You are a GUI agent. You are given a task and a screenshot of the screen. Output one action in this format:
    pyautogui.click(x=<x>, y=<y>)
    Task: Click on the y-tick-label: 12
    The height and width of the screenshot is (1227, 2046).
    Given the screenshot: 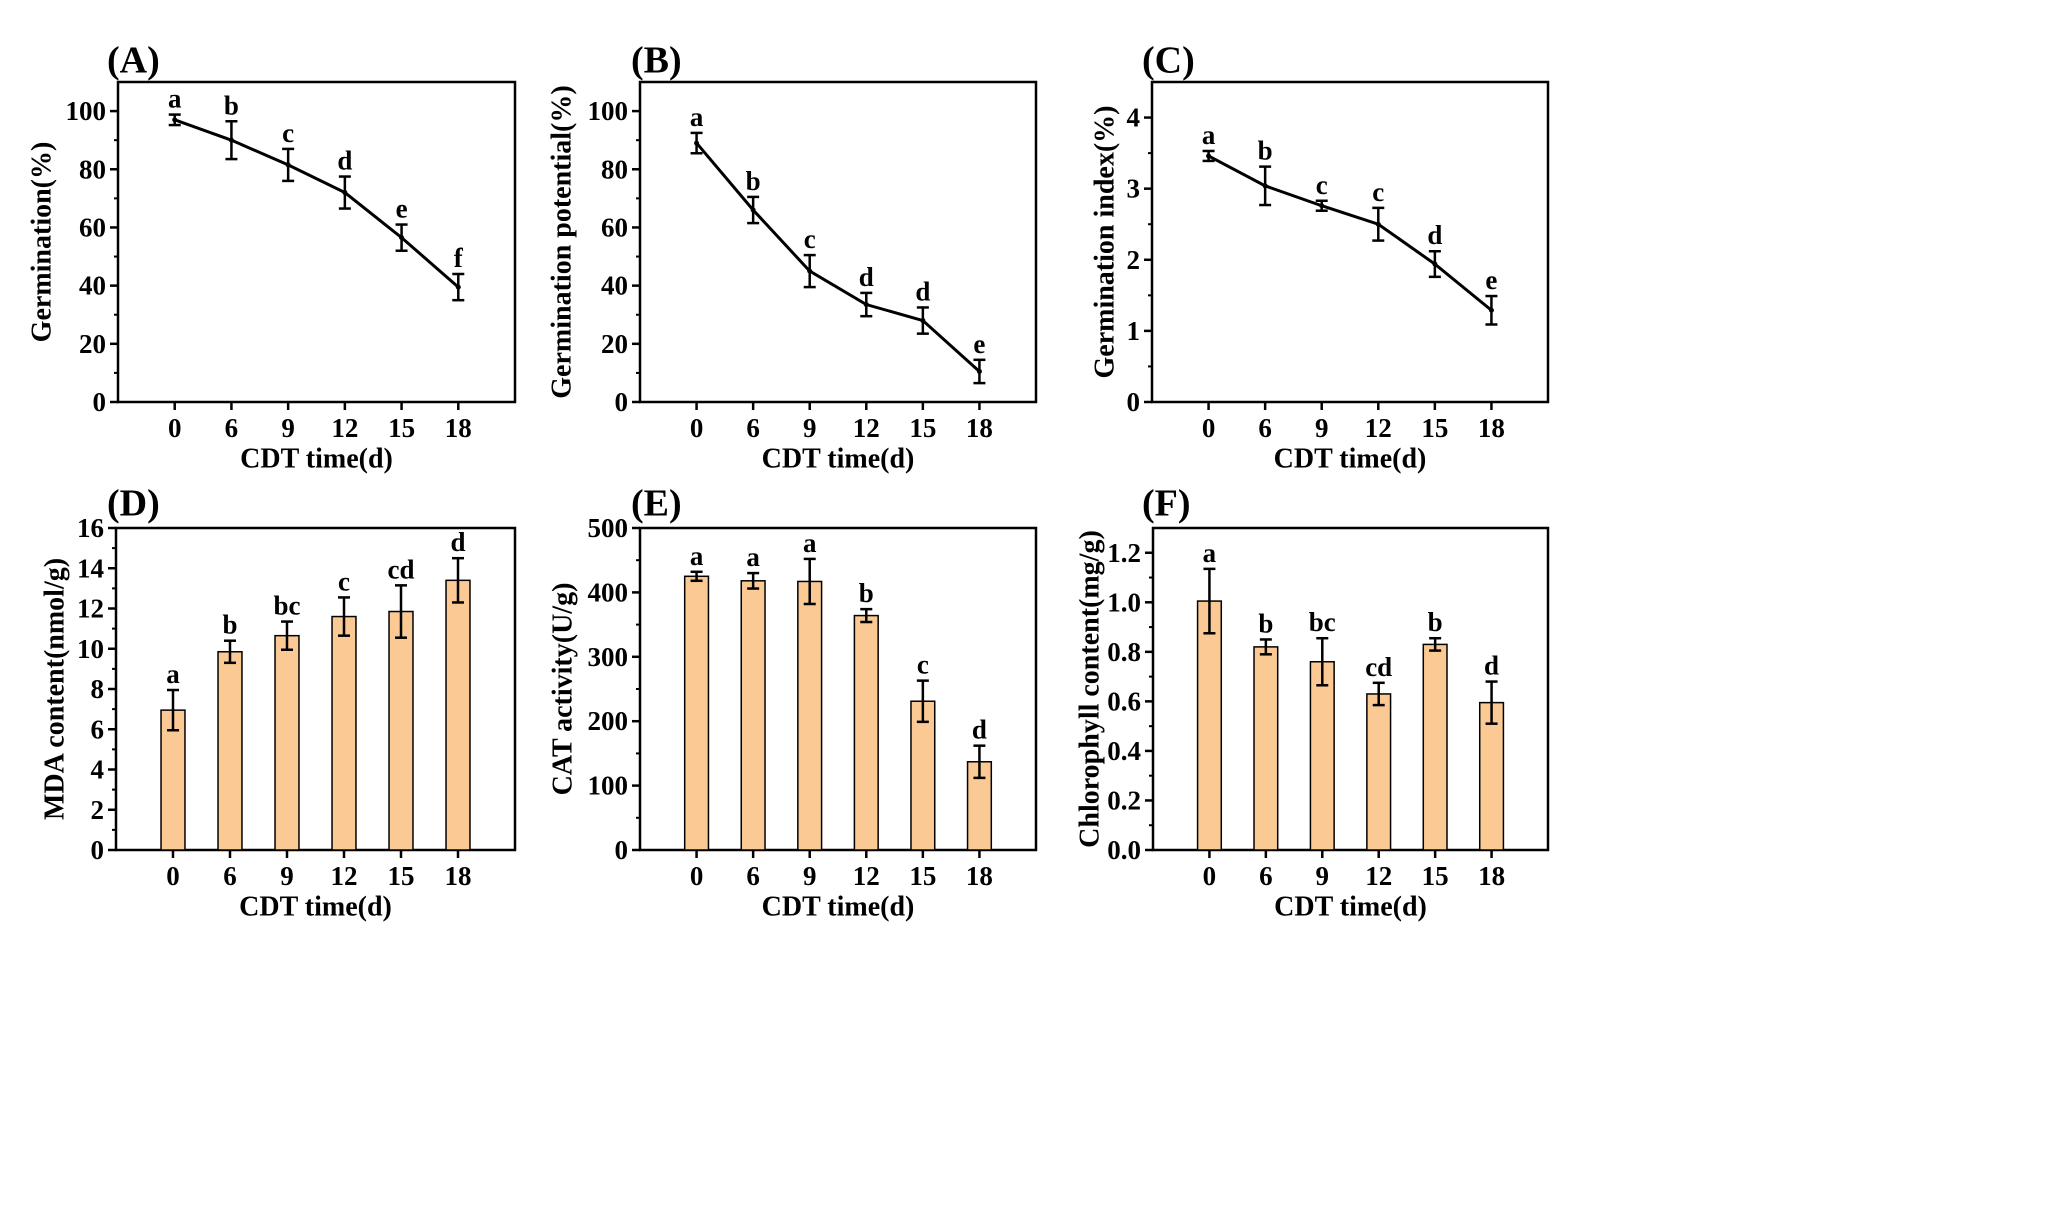 What is the action you would take?
    pyautogui.click(x=90, y=609)
    